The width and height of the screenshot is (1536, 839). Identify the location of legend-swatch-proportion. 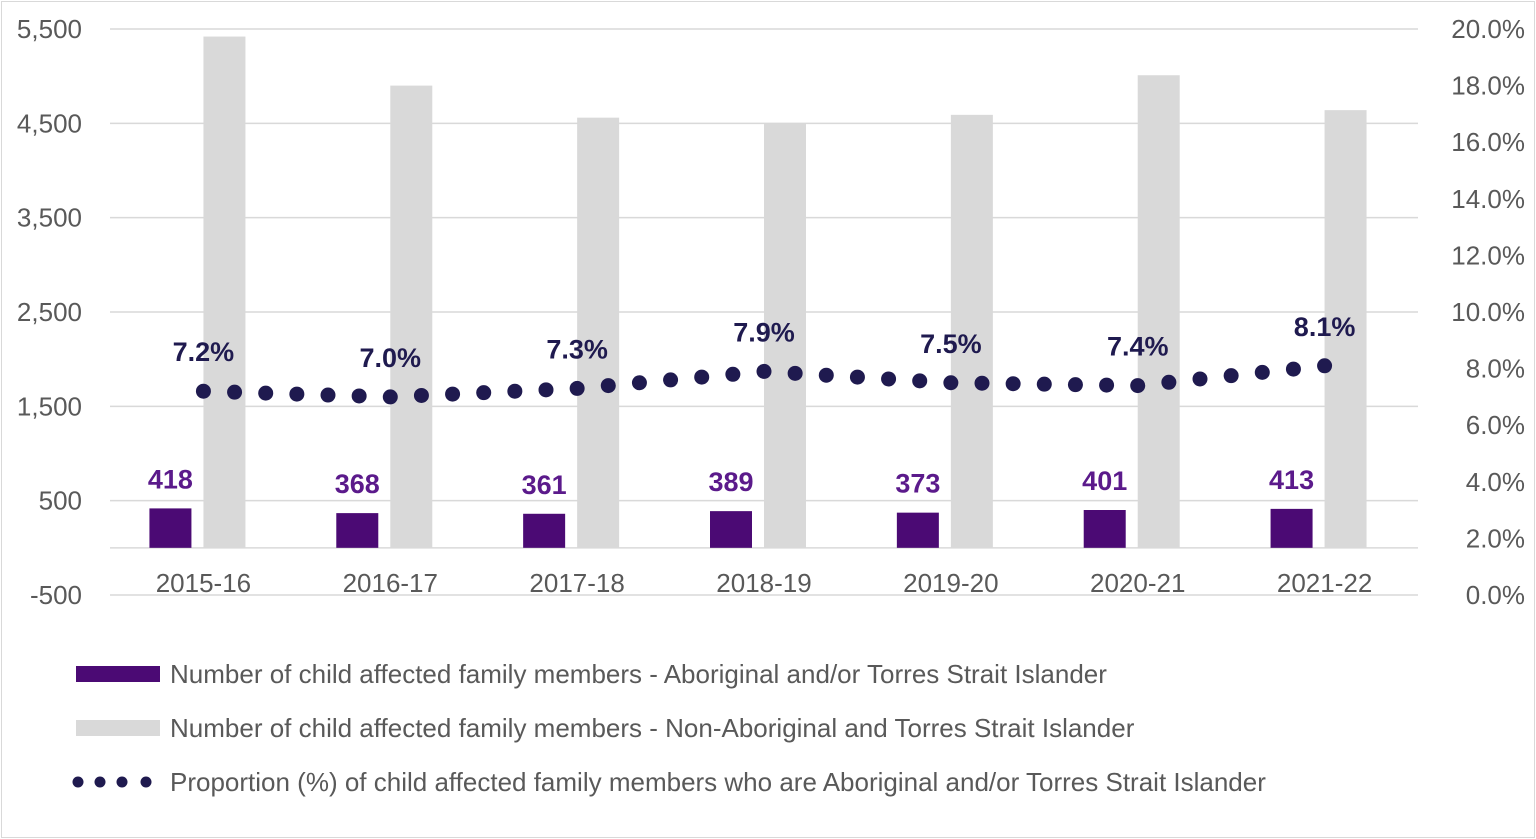
(112, 782).